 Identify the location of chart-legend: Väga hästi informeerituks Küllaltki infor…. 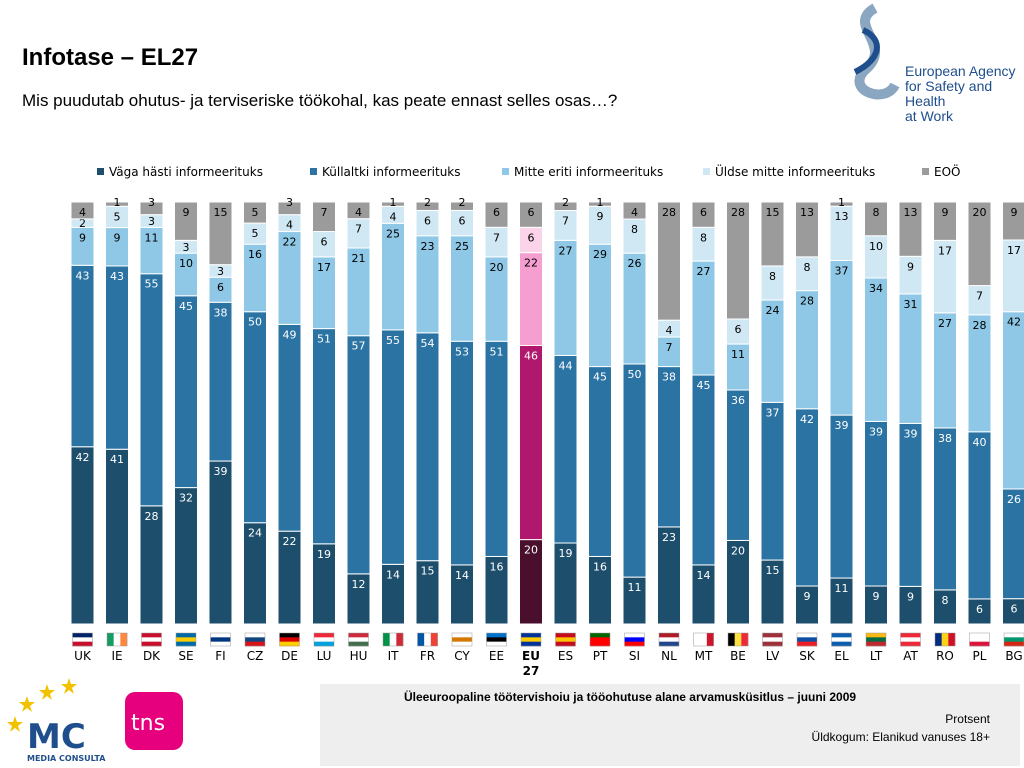
(528, 171).